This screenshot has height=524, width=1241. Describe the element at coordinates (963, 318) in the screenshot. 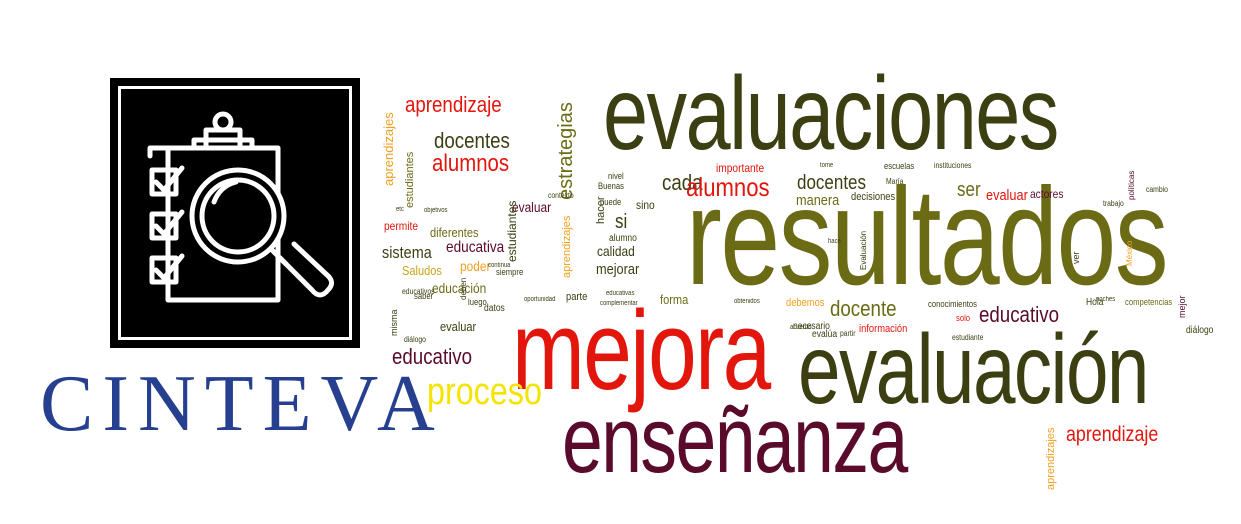

I see `cloud-word: solo` at that location.